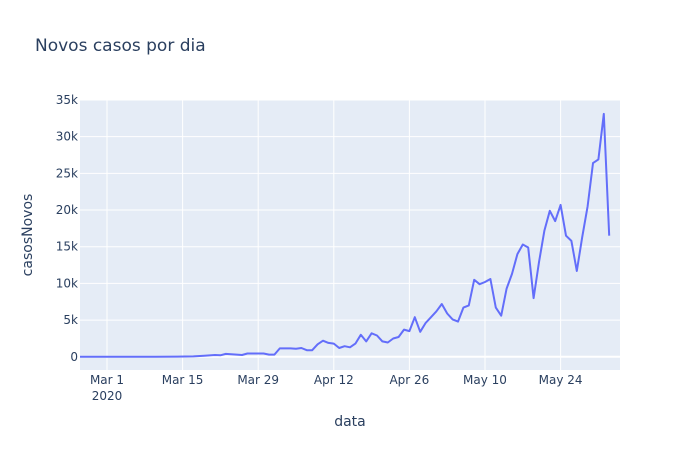 The image size is (700, 450). Describe the element at coordinates (120, 46) in the screenshot. I see `chart-title: Novos casos por dia` at that location.